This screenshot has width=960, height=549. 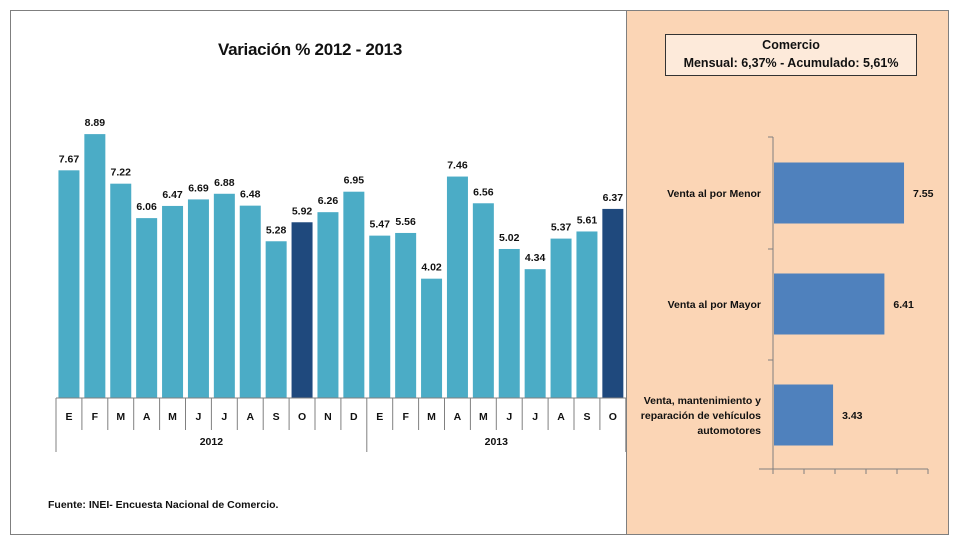 I want to click on data-label: 5.56, so click(x=405, y=222).